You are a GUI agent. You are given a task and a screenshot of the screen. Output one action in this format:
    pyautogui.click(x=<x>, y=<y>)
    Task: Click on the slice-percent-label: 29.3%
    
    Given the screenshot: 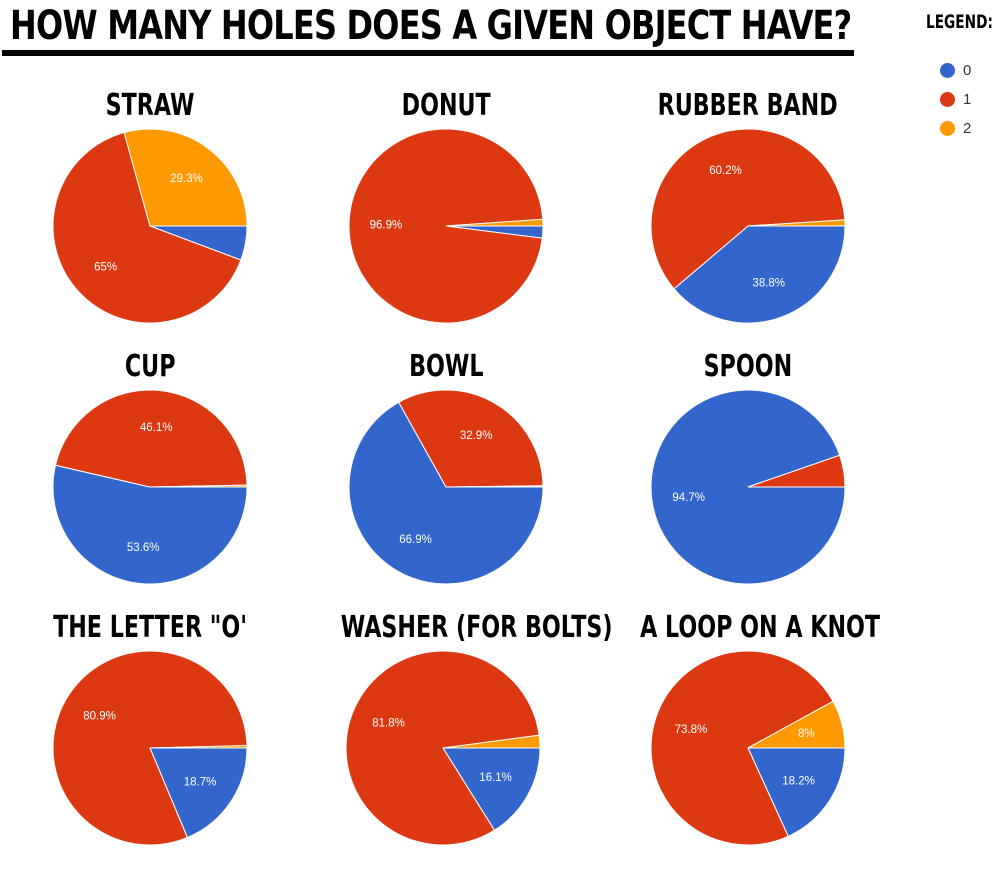 What is the action you would take?
    pyautogui.click(x=186, y=179)
    